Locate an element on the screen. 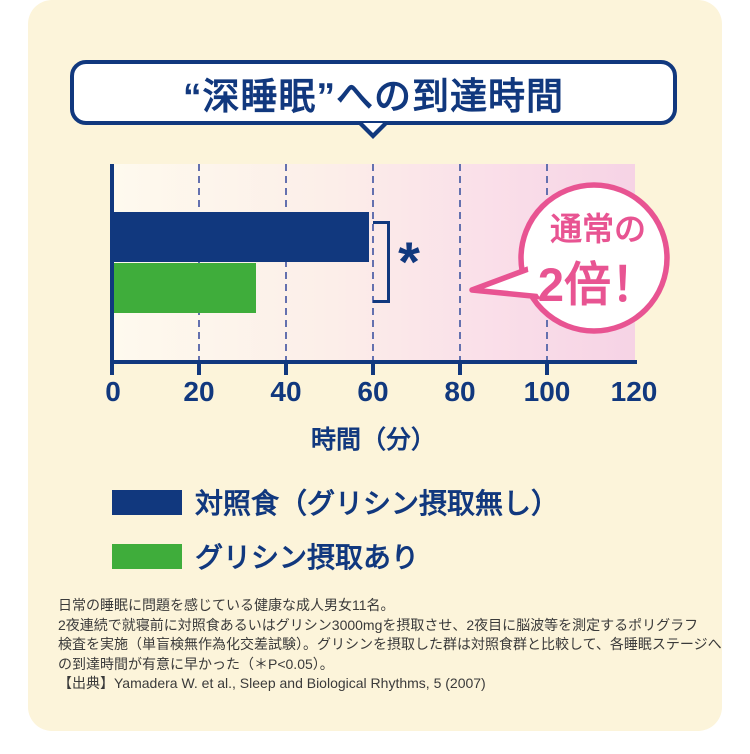  legend-item-control: 対照食（グリシン摂取無し） is located at coordinates (335, 502).